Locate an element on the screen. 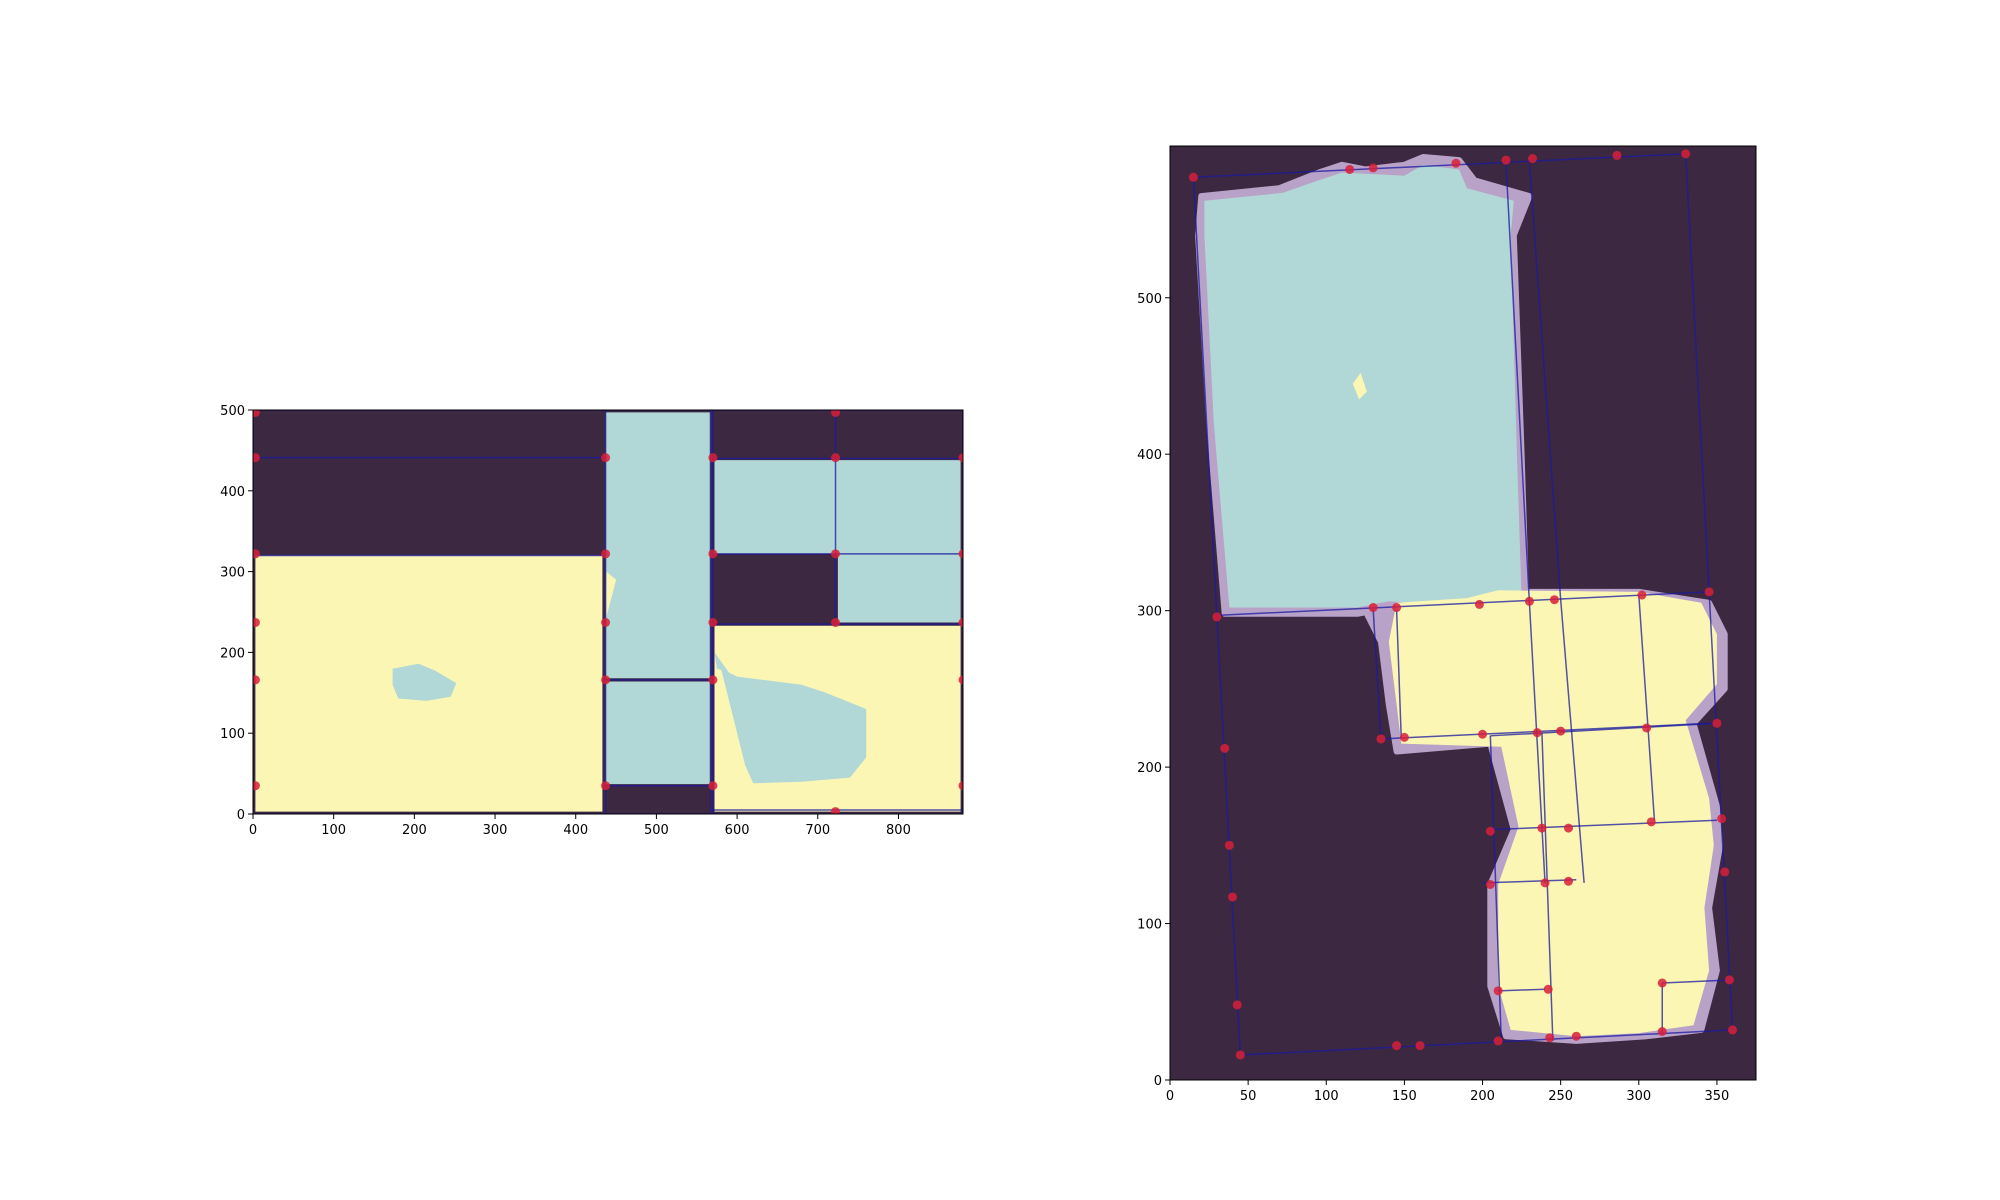 This screenshot has width=2000, height=1200. x-tick-label: 300 is located at coordinates (1638, 1096).